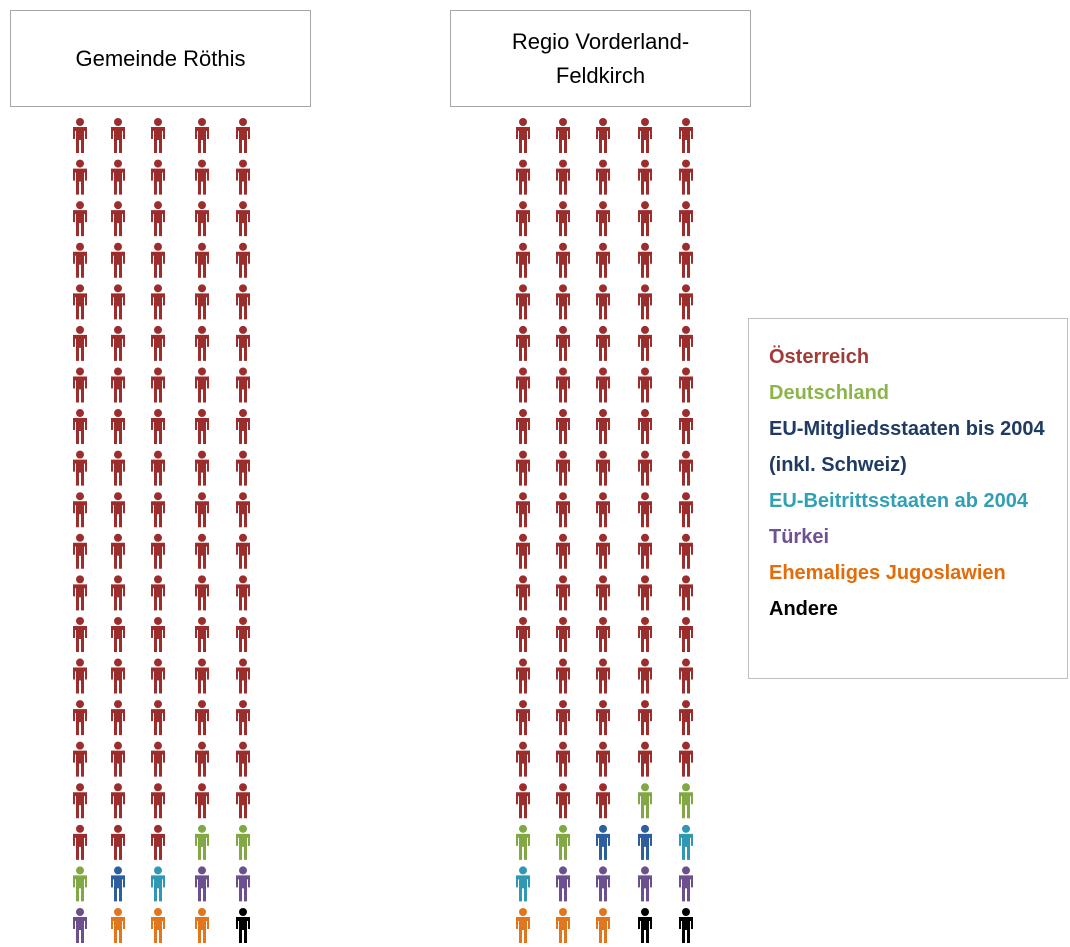 This screenshot has width=1070, height=947. What do you see at coordinates (887, 573) in the screenshot?
I see `legend-entry: Ehemaliges Jugoslawien` at bounding box center [887, 573].